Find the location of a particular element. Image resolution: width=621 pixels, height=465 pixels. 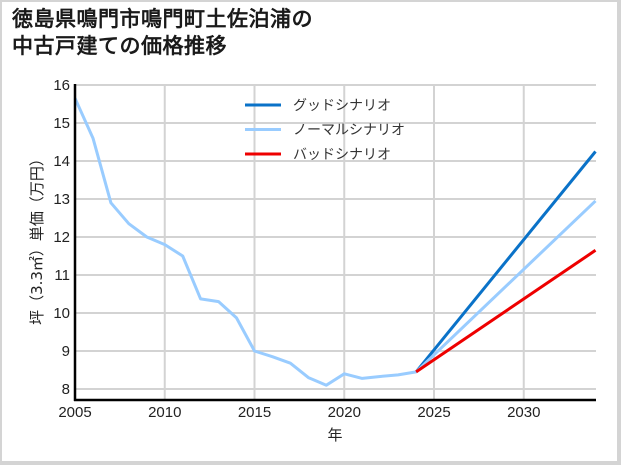

y-tick-label: 13 is located at coordinates (61, 199).